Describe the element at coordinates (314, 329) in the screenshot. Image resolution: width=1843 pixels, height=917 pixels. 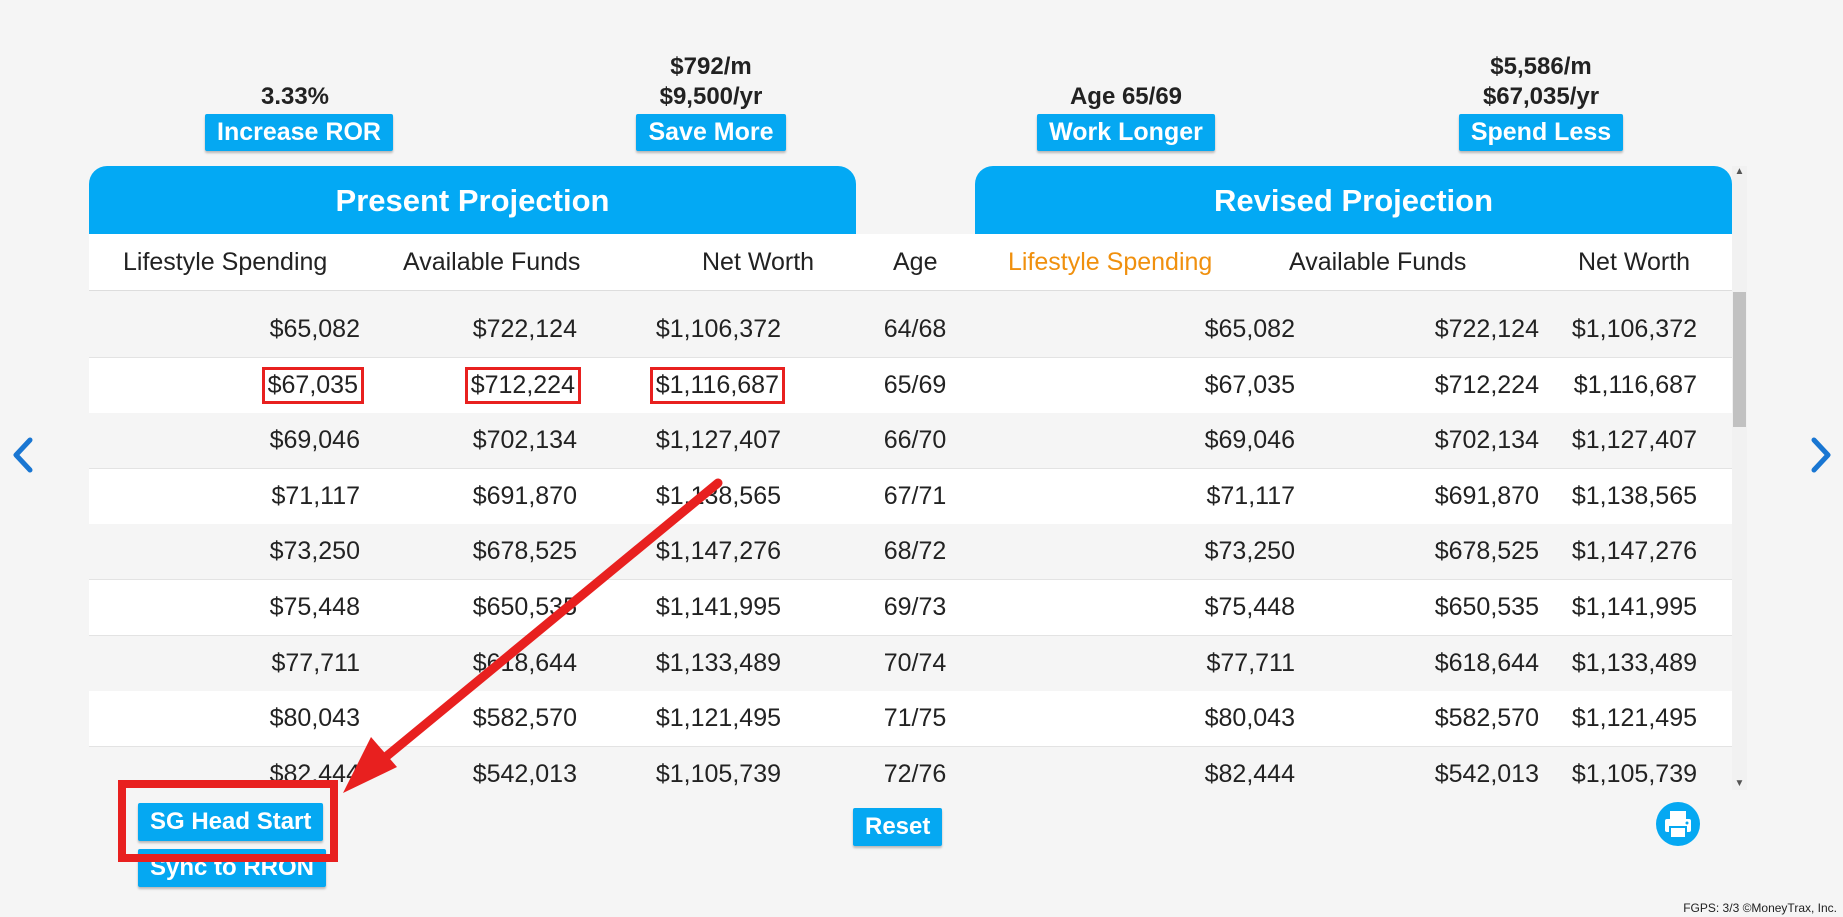
I see `present-lifestyle-spending-cell: $65,082` at that location.